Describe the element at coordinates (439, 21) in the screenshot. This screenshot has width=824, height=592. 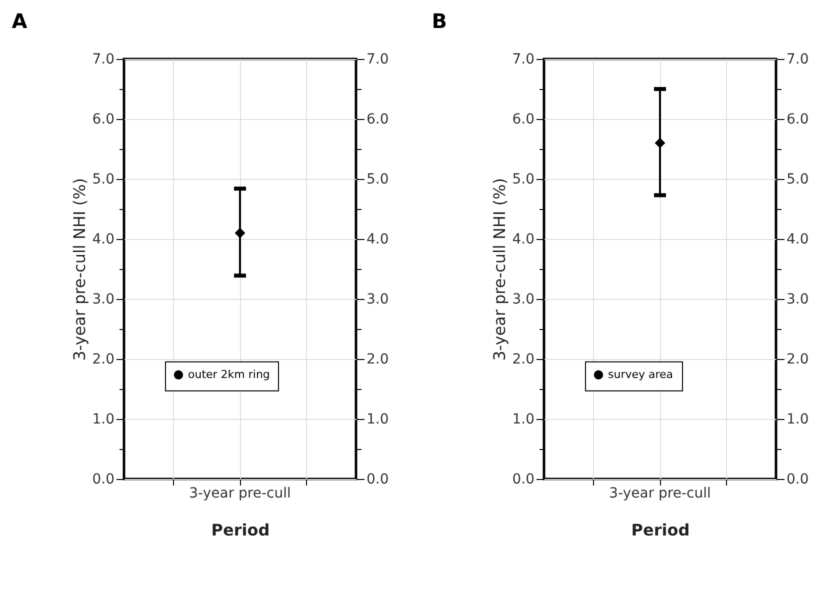
I see `chart-title: B` at that location.